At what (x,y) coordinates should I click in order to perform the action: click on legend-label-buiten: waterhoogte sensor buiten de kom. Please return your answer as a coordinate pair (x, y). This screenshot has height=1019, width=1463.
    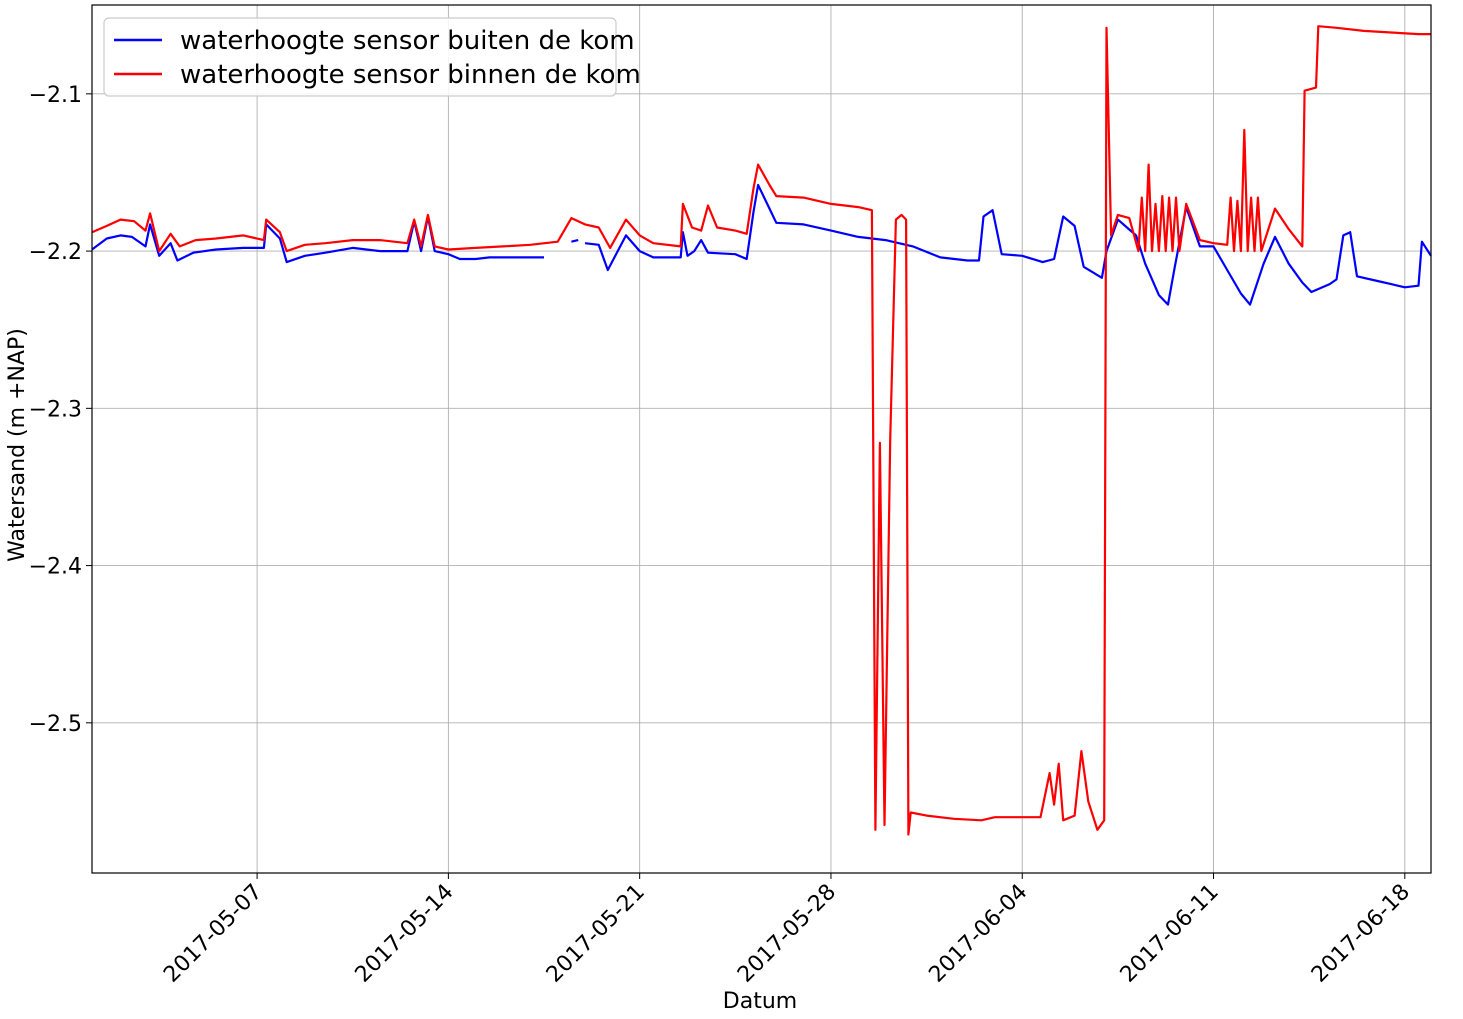
    Looking at the image, I should click on (407, 41).